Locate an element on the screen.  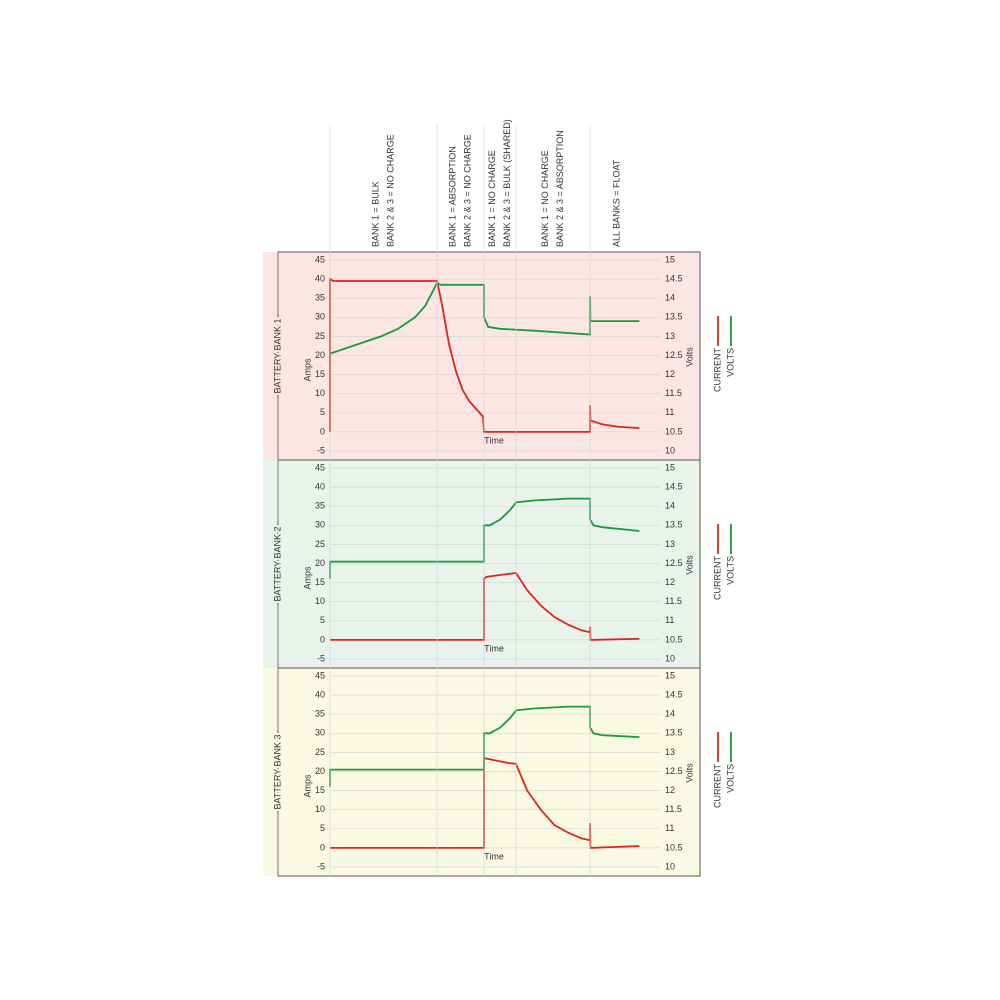
panel-frame is located at coordinates (489, 772).